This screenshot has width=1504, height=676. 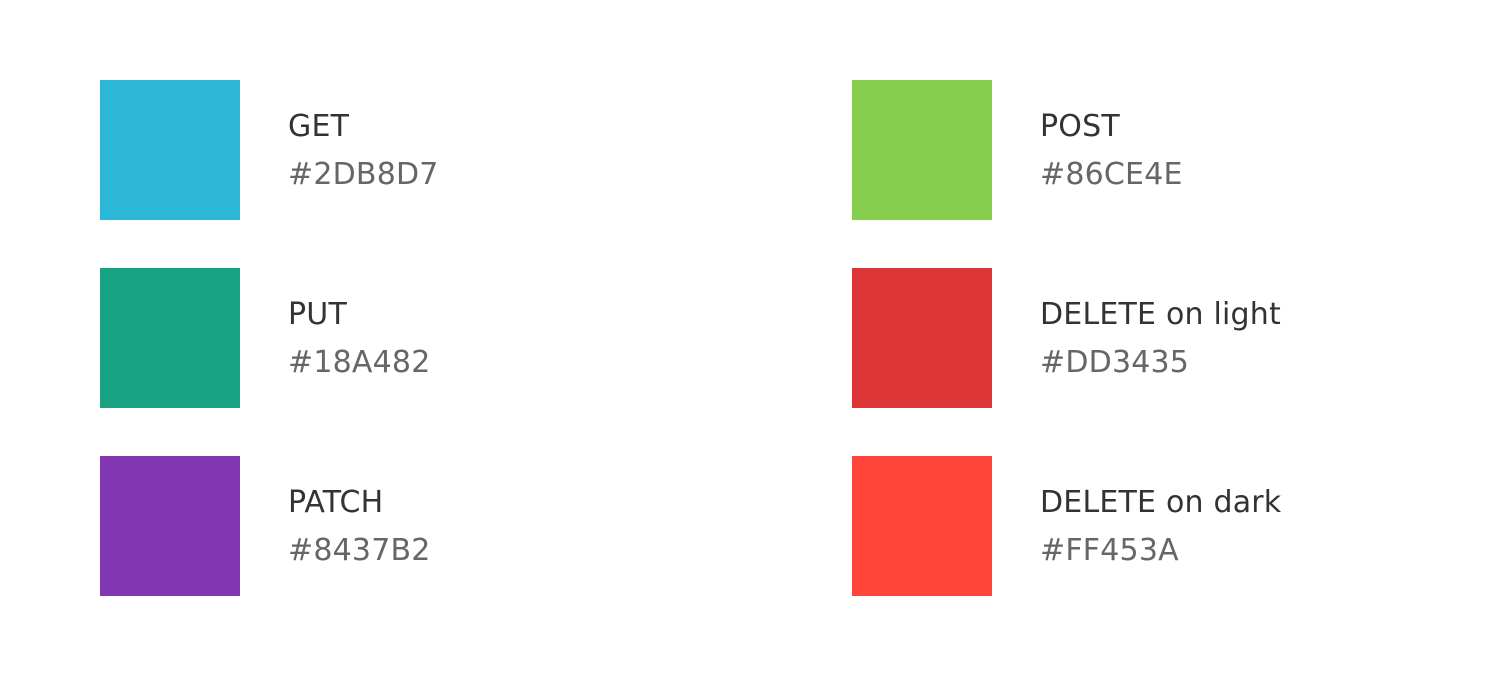 I want to click on swatch-delete-on-dark: DELETE on dark #FF453A, so click(x=1152, y=526).